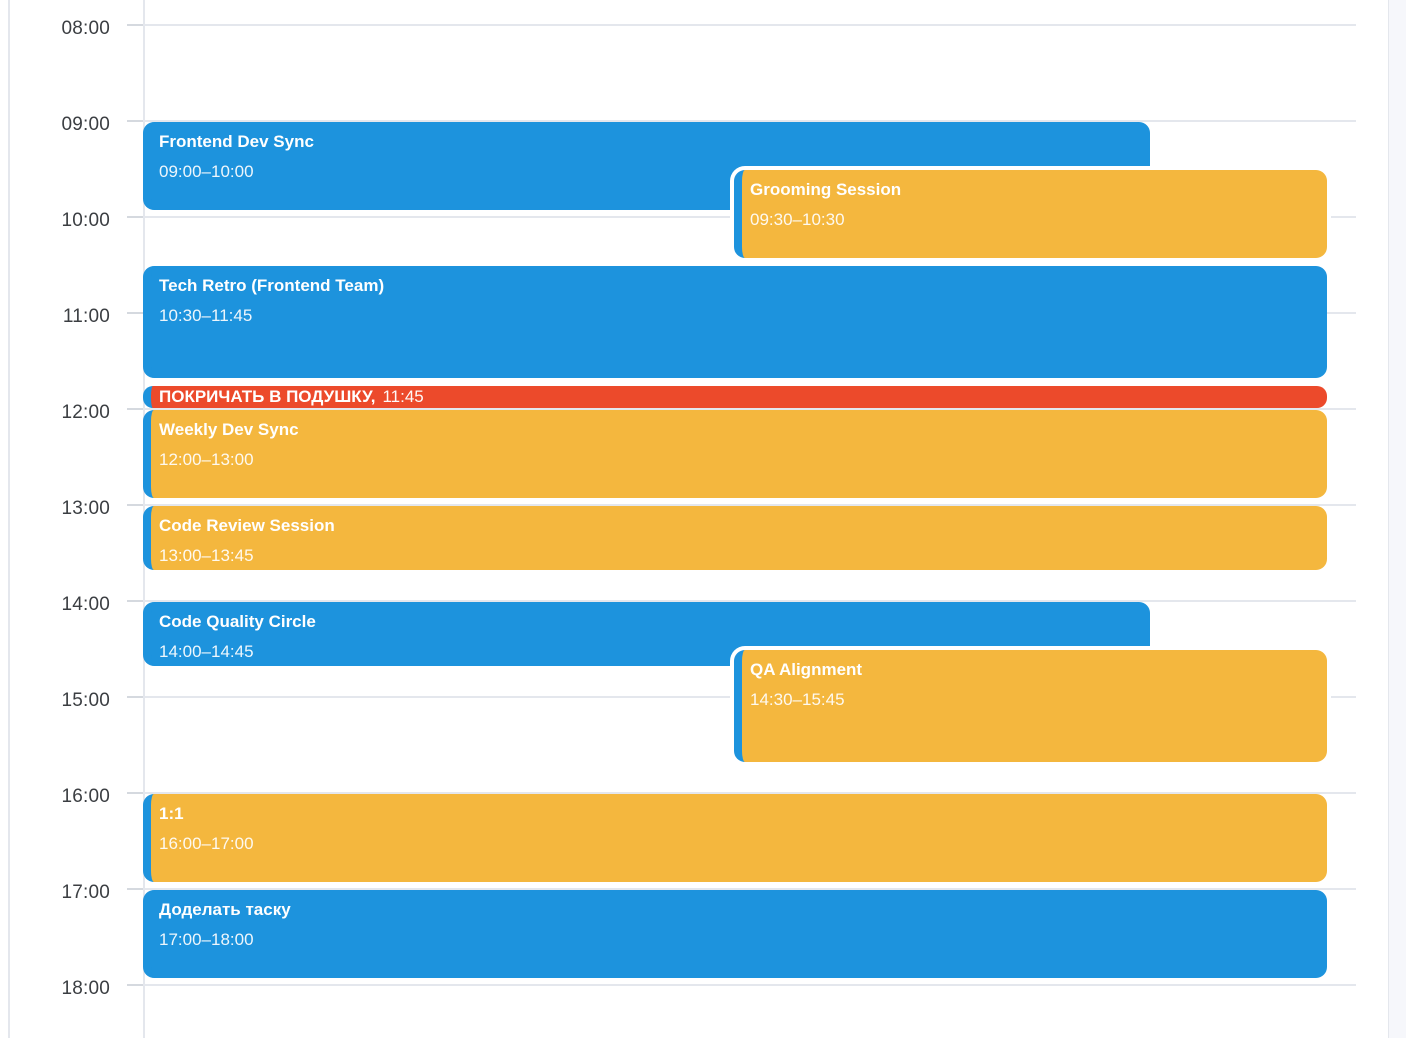  Describe the element at coordinates (735, 397) in the screenshot. I see `reminder-chip: ПОКРИЧАТЬ В ПОДУШКУ, 11:45` at that location.